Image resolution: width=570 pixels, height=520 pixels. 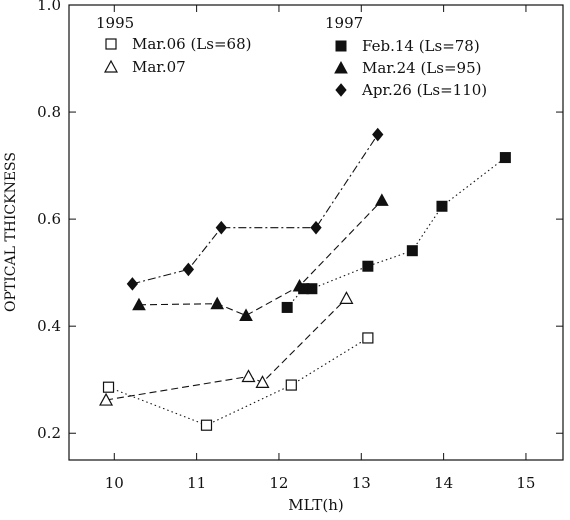 What do you see at coordinates (525, 483) in the screenshot?
I see `x-tick-label: 15` at bounding box center [525, 483].